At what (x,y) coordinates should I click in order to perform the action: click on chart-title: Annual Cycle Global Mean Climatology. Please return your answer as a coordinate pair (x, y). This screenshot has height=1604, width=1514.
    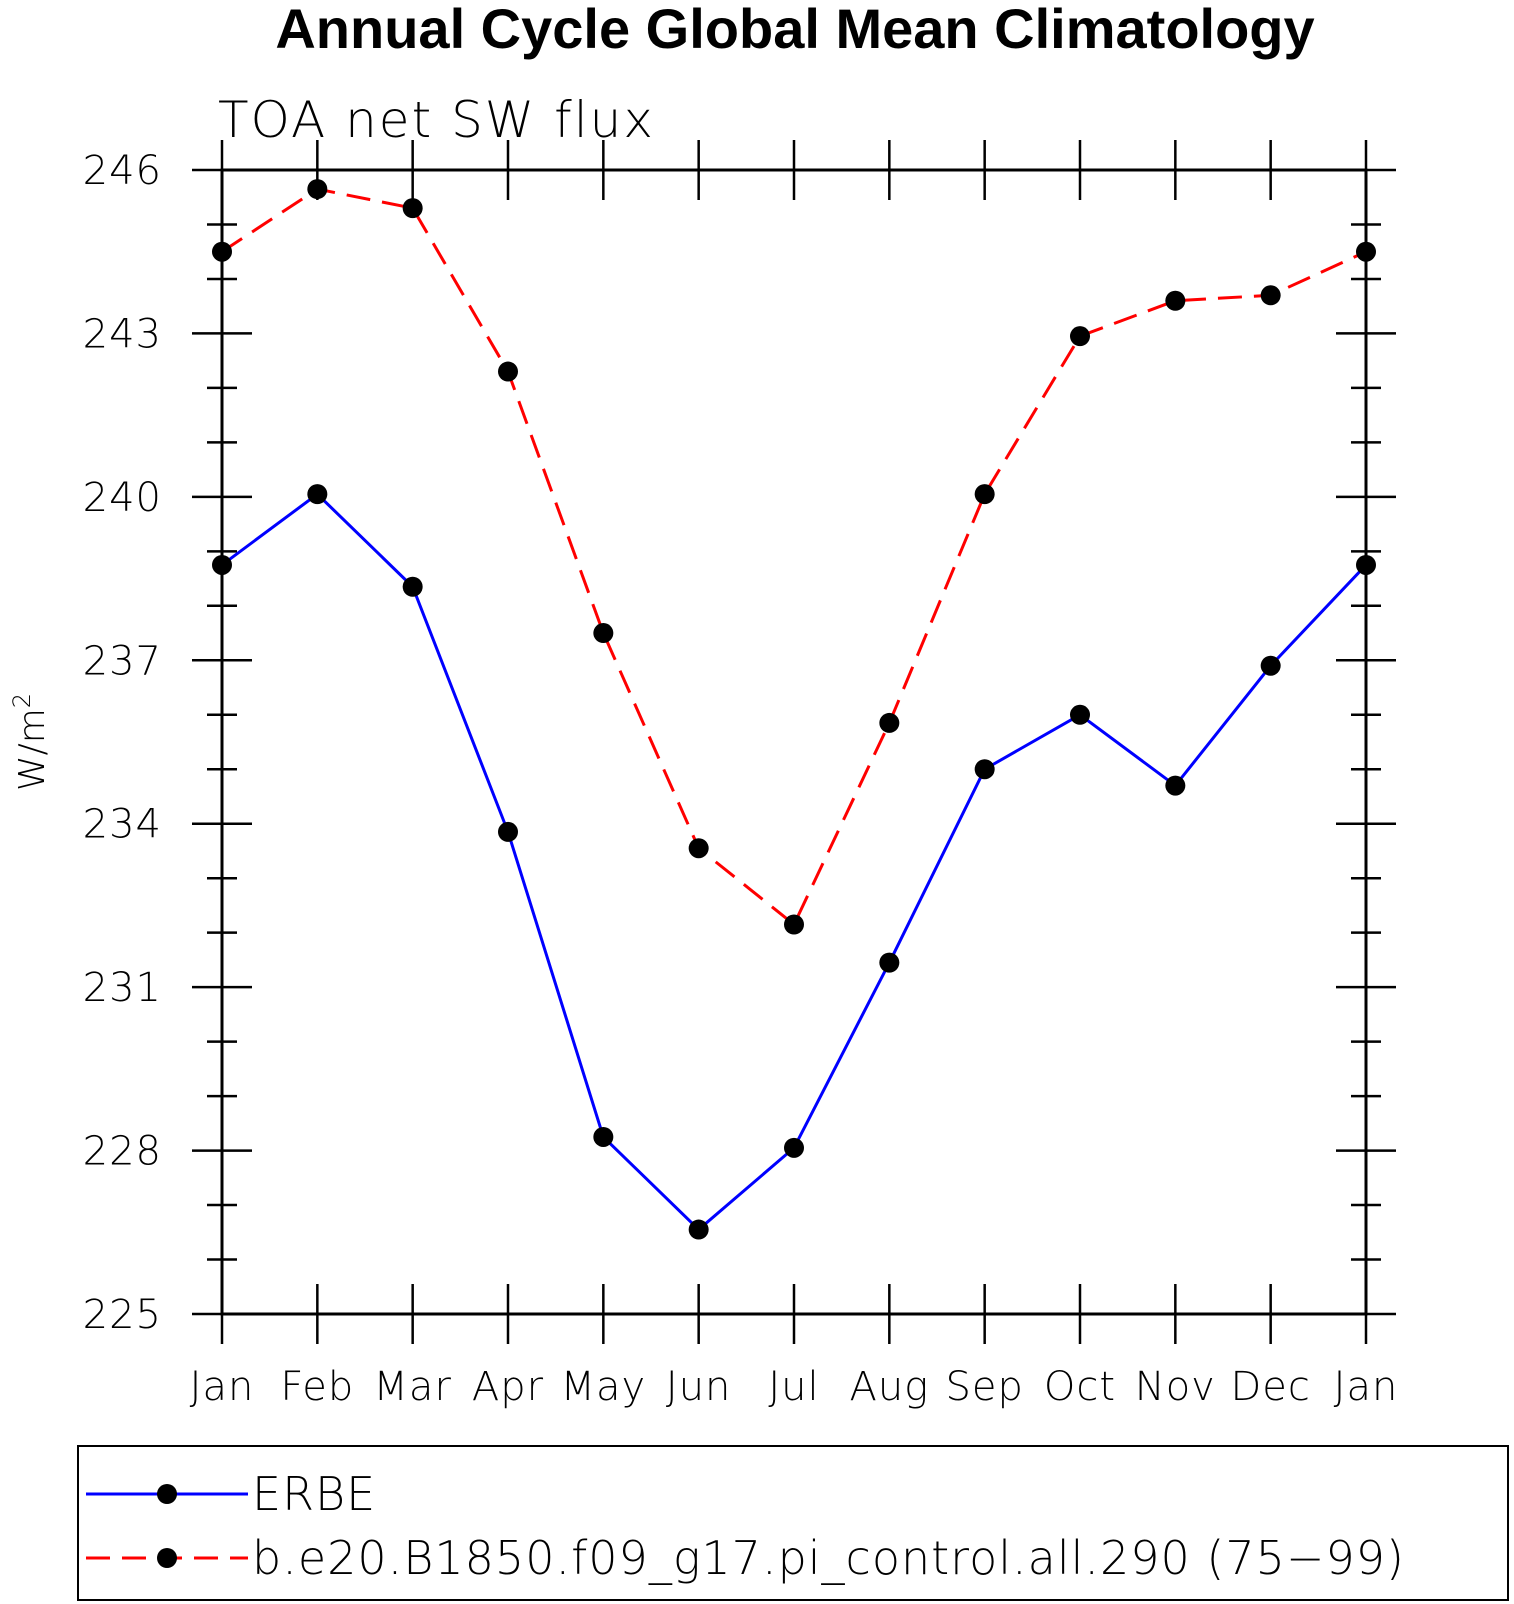
    Looking at the image, I should click on (794, 30).